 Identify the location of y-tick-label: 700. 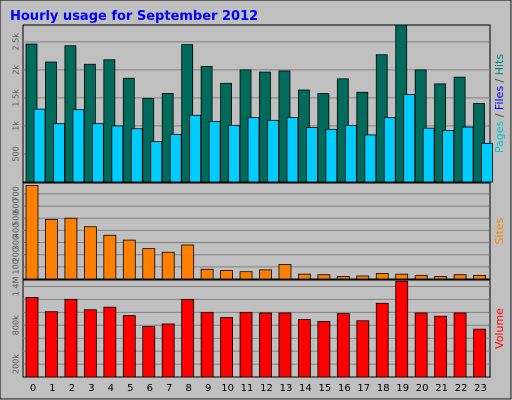
(16, 193).